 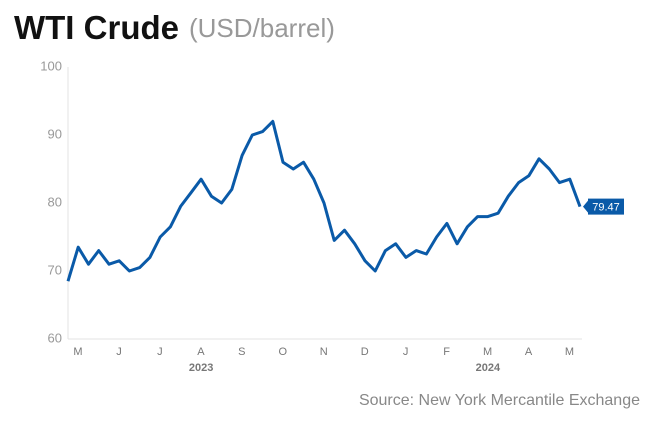 What do you see at coordinates (446, 352) in the screenshot?
I see `x-tick-label: F` at bounding box center [446, 352].